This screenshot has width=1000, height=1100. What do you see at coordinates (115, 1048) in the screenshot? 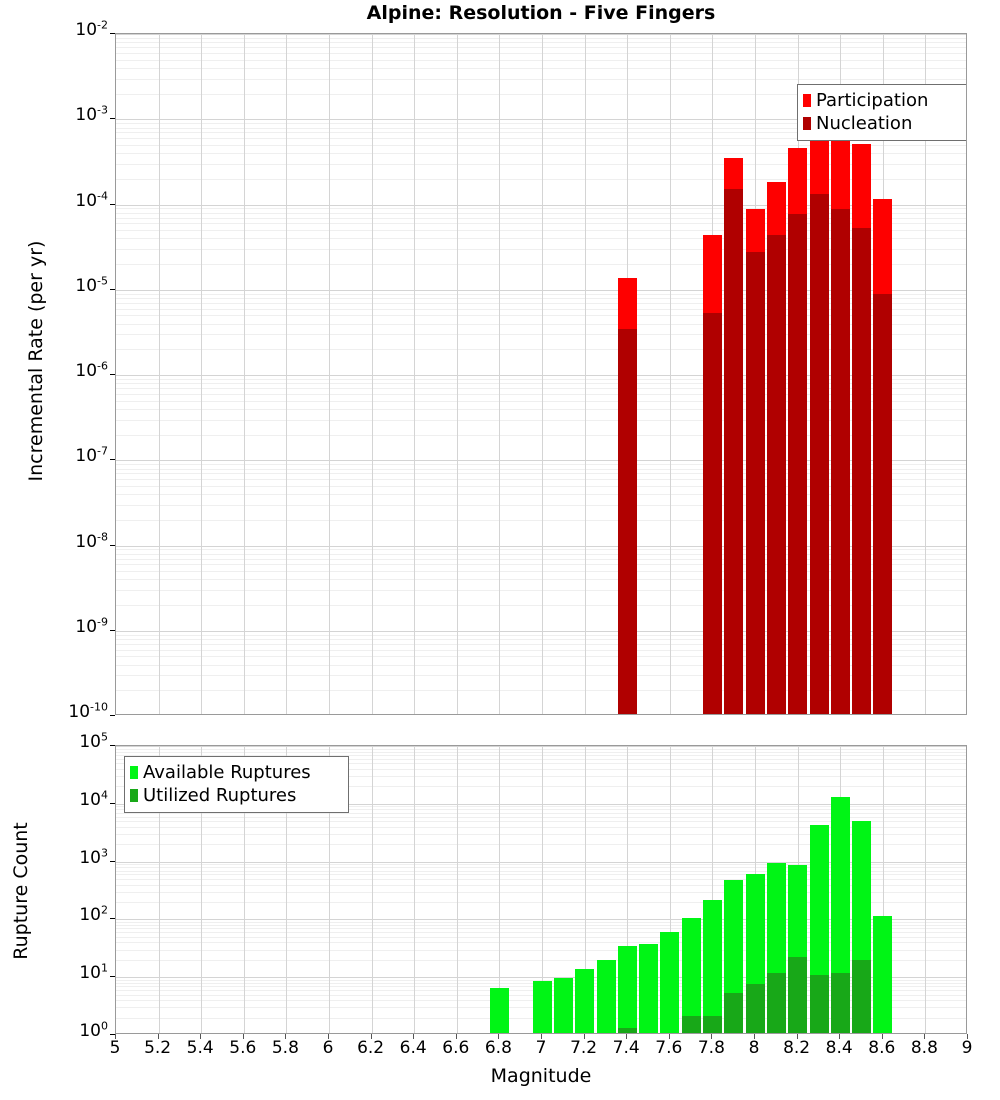
I see `x-tick-label: 5` at bounding box center [115, 1048].